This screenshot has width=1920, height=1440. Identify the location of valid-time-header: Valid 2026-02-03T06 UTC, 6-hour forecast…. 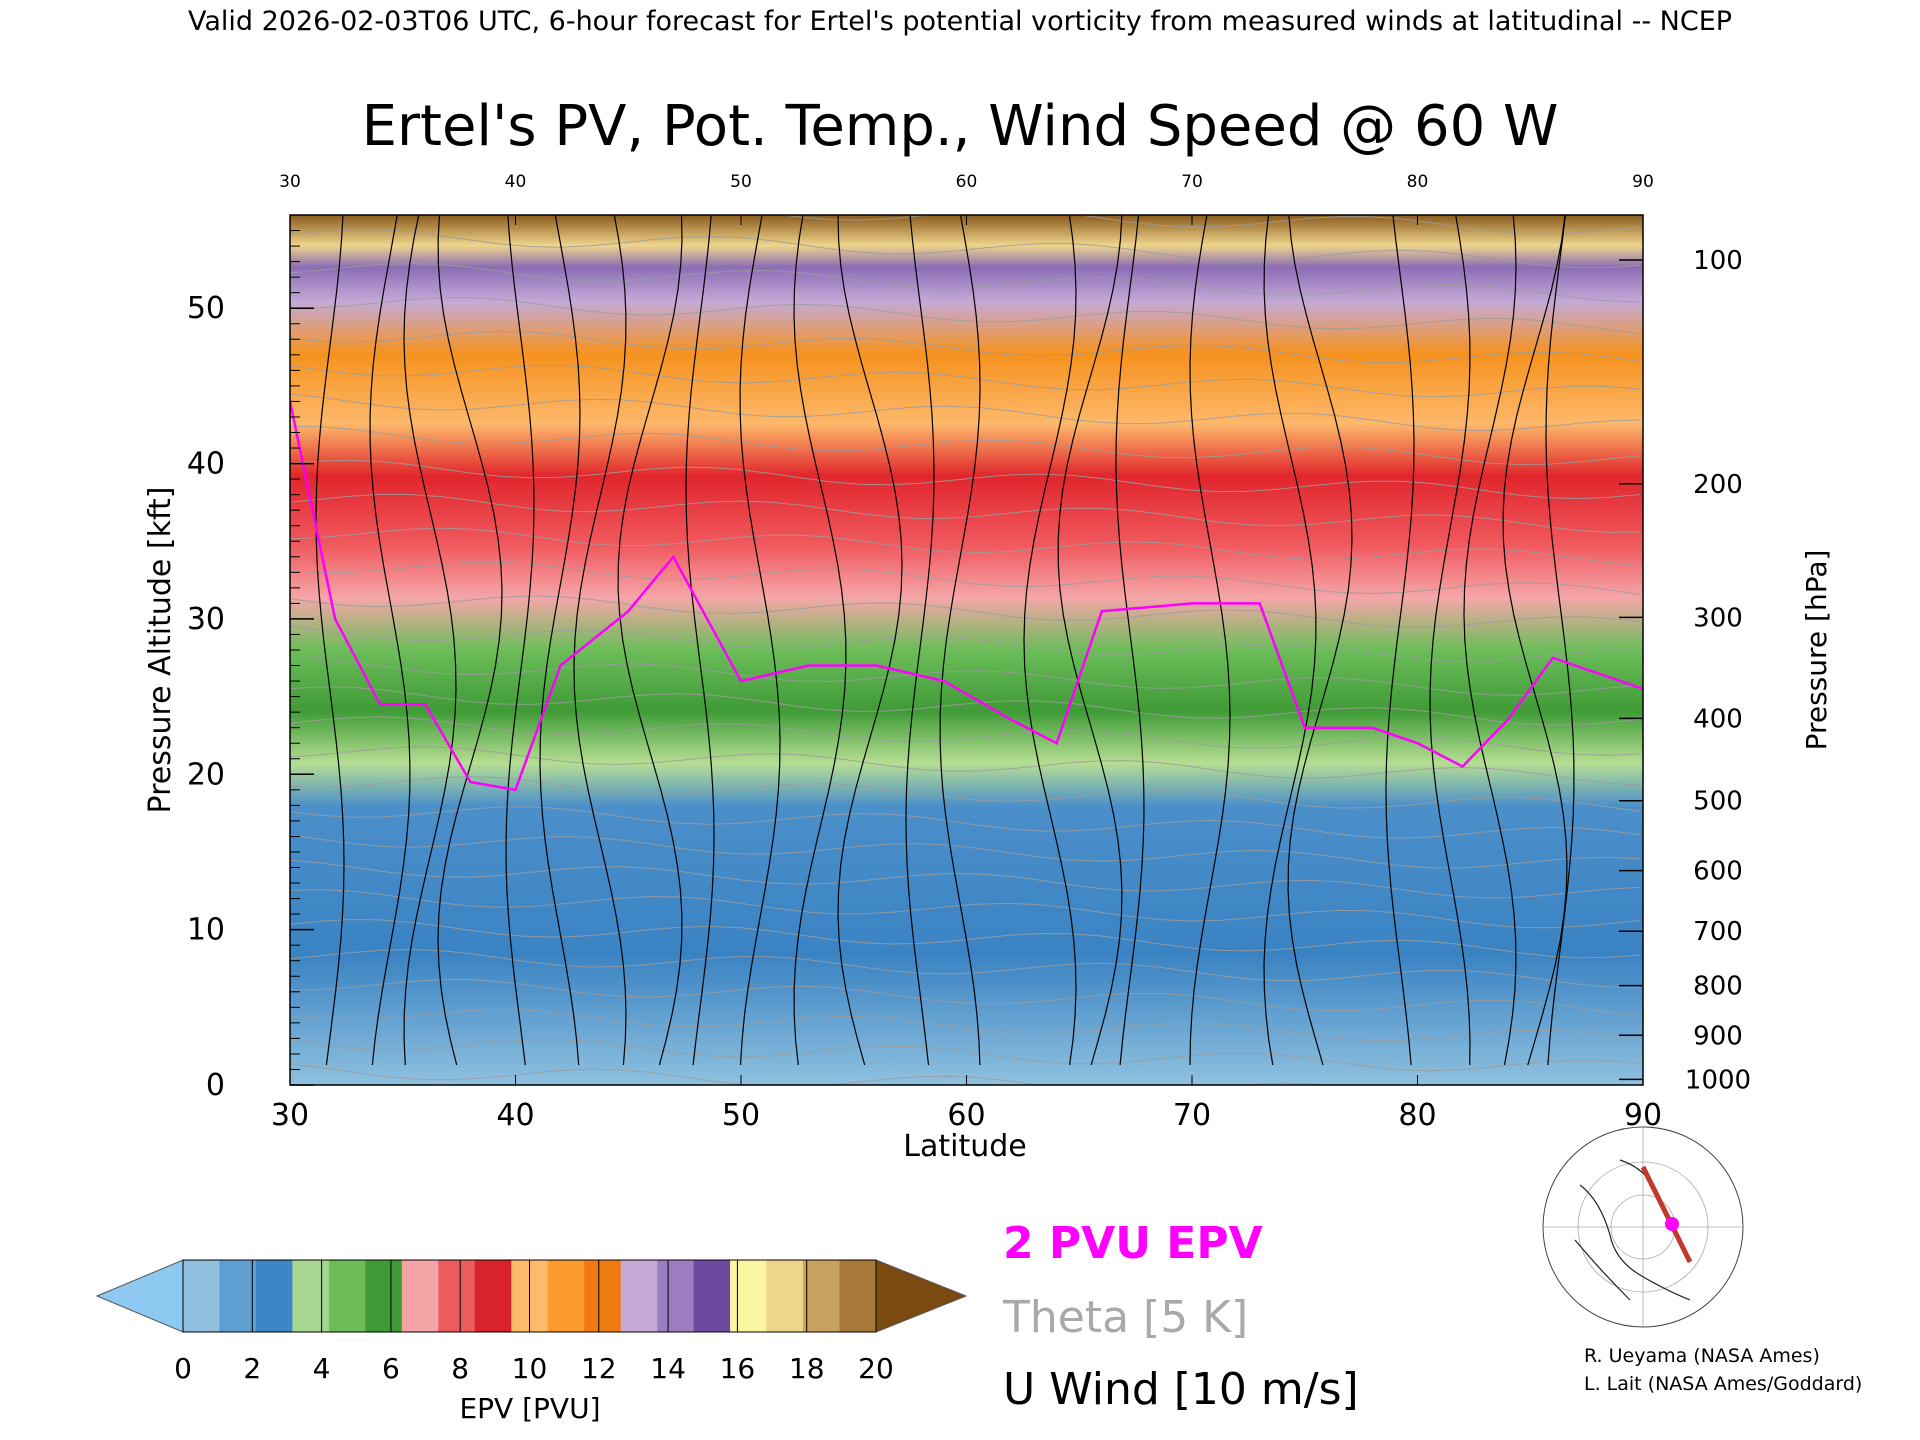
(960, 21).